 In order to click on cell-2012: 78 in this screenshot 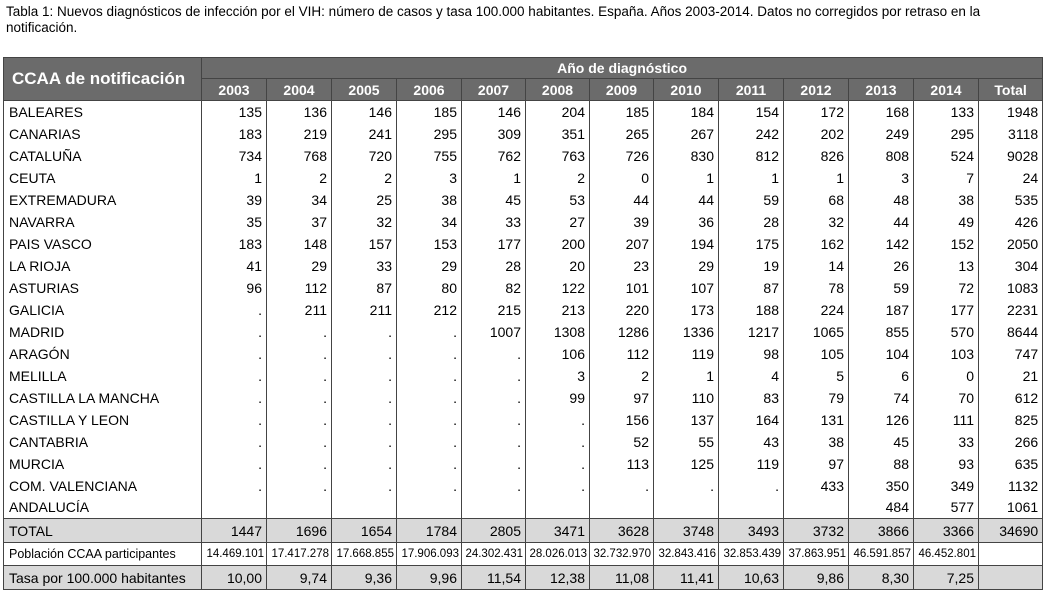, I will do `click(816, 287)`.